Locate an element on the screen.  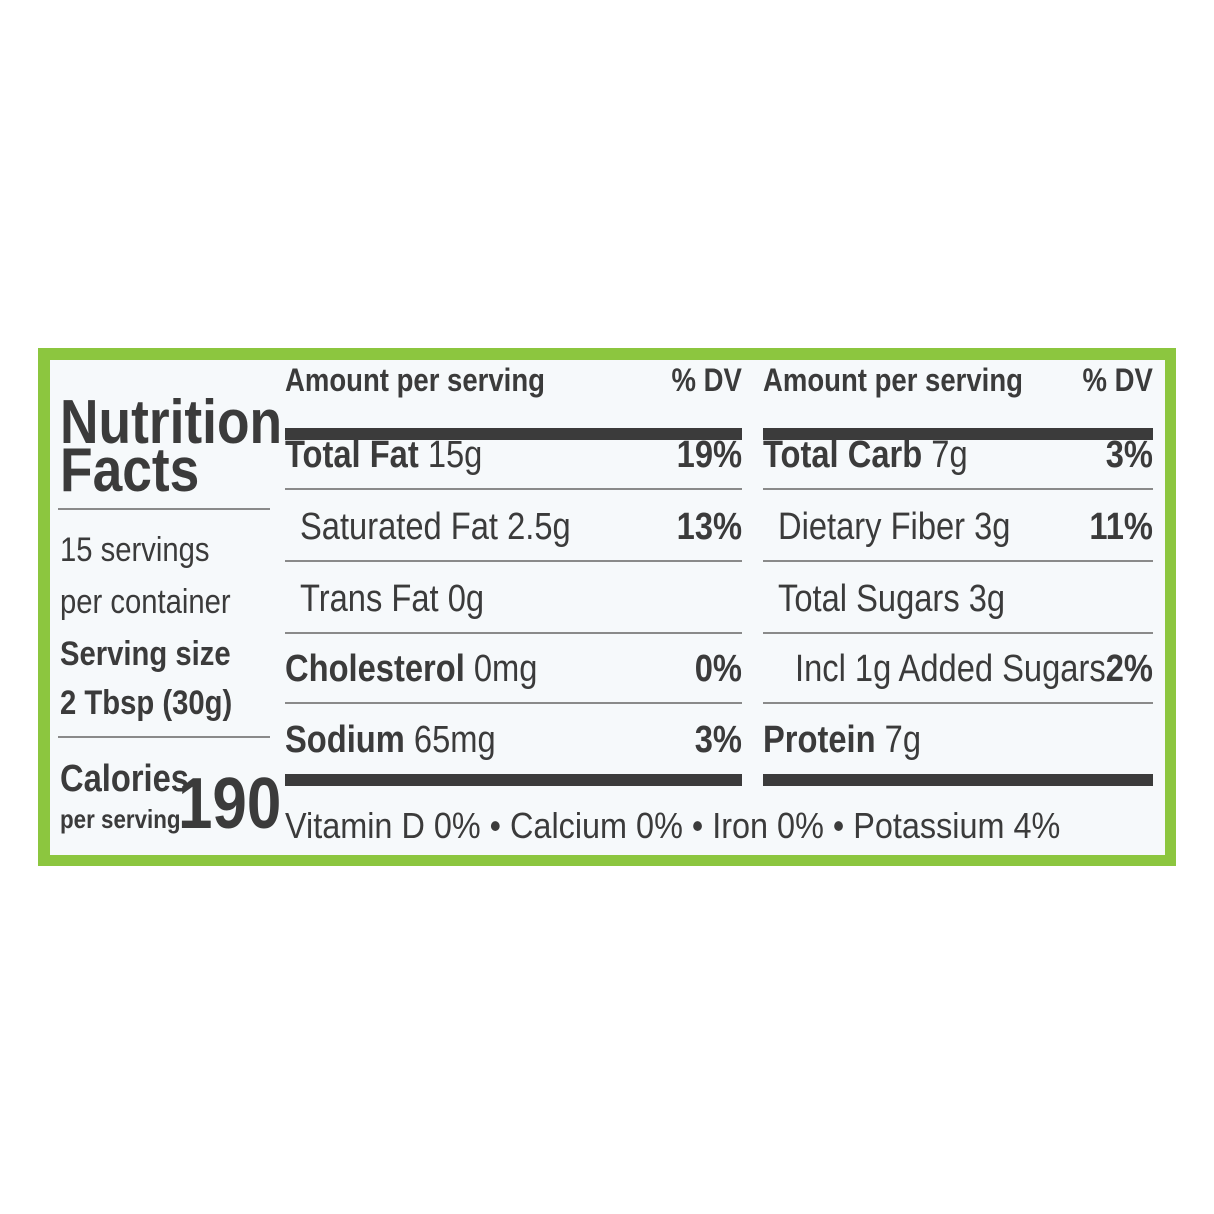
servings-line-2: per container is located at coordinates (145, 602).